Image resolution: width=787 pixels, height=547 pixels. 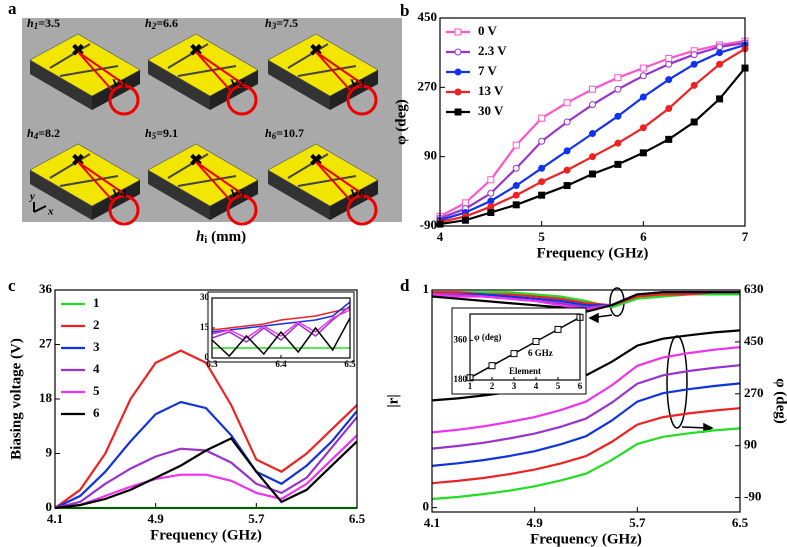 What do you see at coordinates (31, 197) in the screenshot?
I see `axis-name: y` at bounding box center [31, 197].